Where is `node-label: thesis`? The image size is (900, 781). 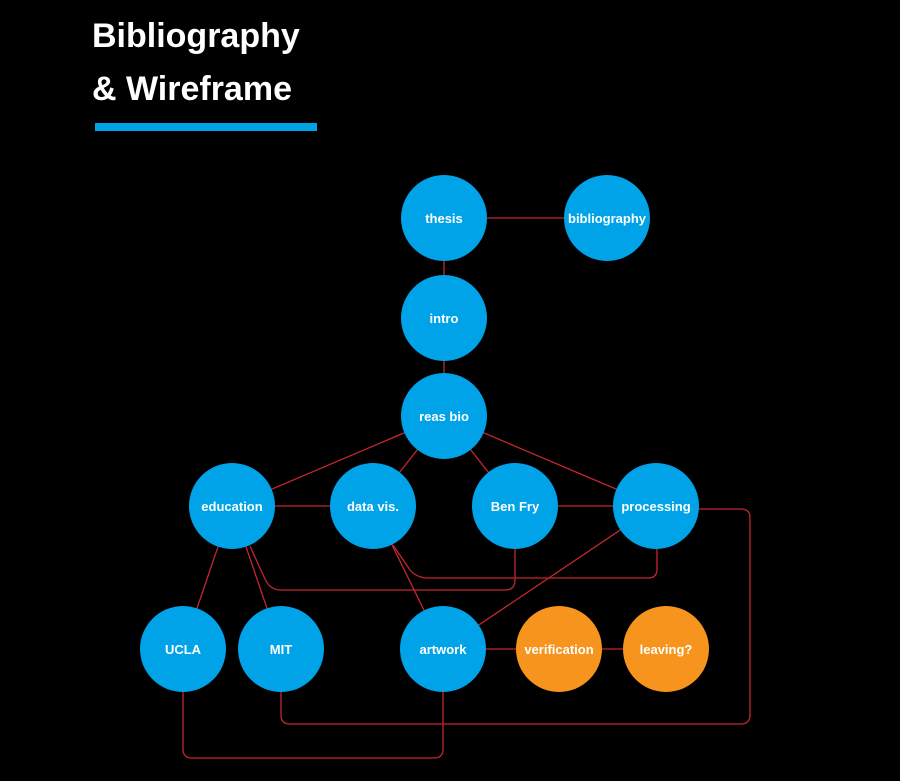
node-label: thesis is located at coordinates (444, 218).